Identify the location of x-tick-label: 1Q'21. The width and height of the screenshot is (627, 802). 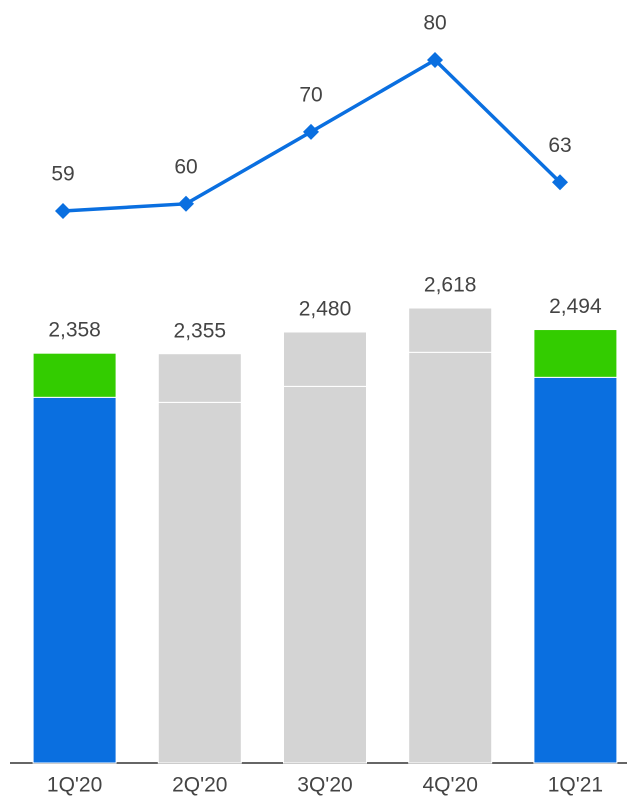
(575, 785).